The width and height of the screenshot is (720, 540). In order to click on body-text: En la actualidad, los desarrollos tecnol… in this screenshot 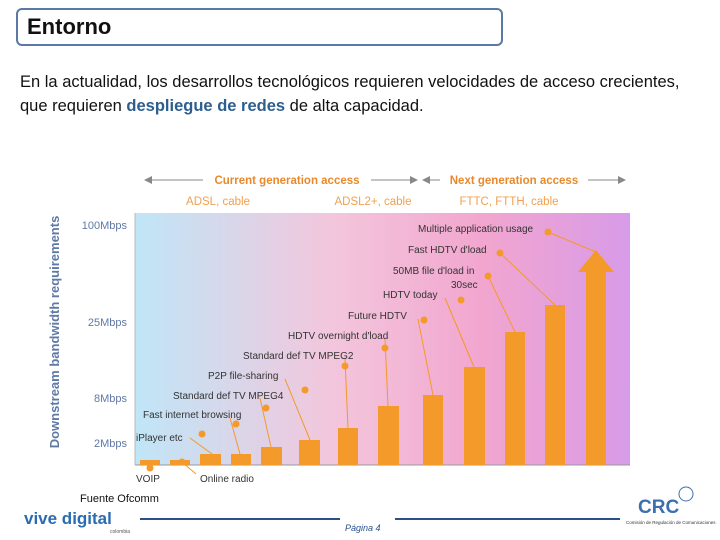, I will do `click(350, 94)`.